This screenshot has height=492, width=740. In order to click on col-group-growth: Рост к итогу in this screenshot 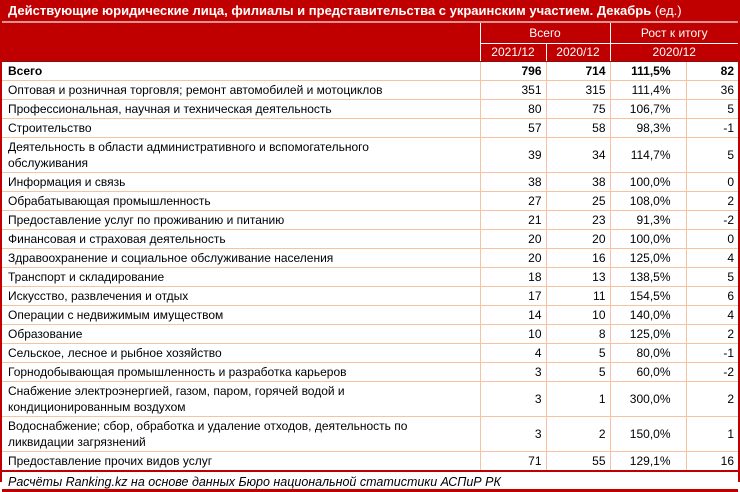, I will do `click(673, 33)`.